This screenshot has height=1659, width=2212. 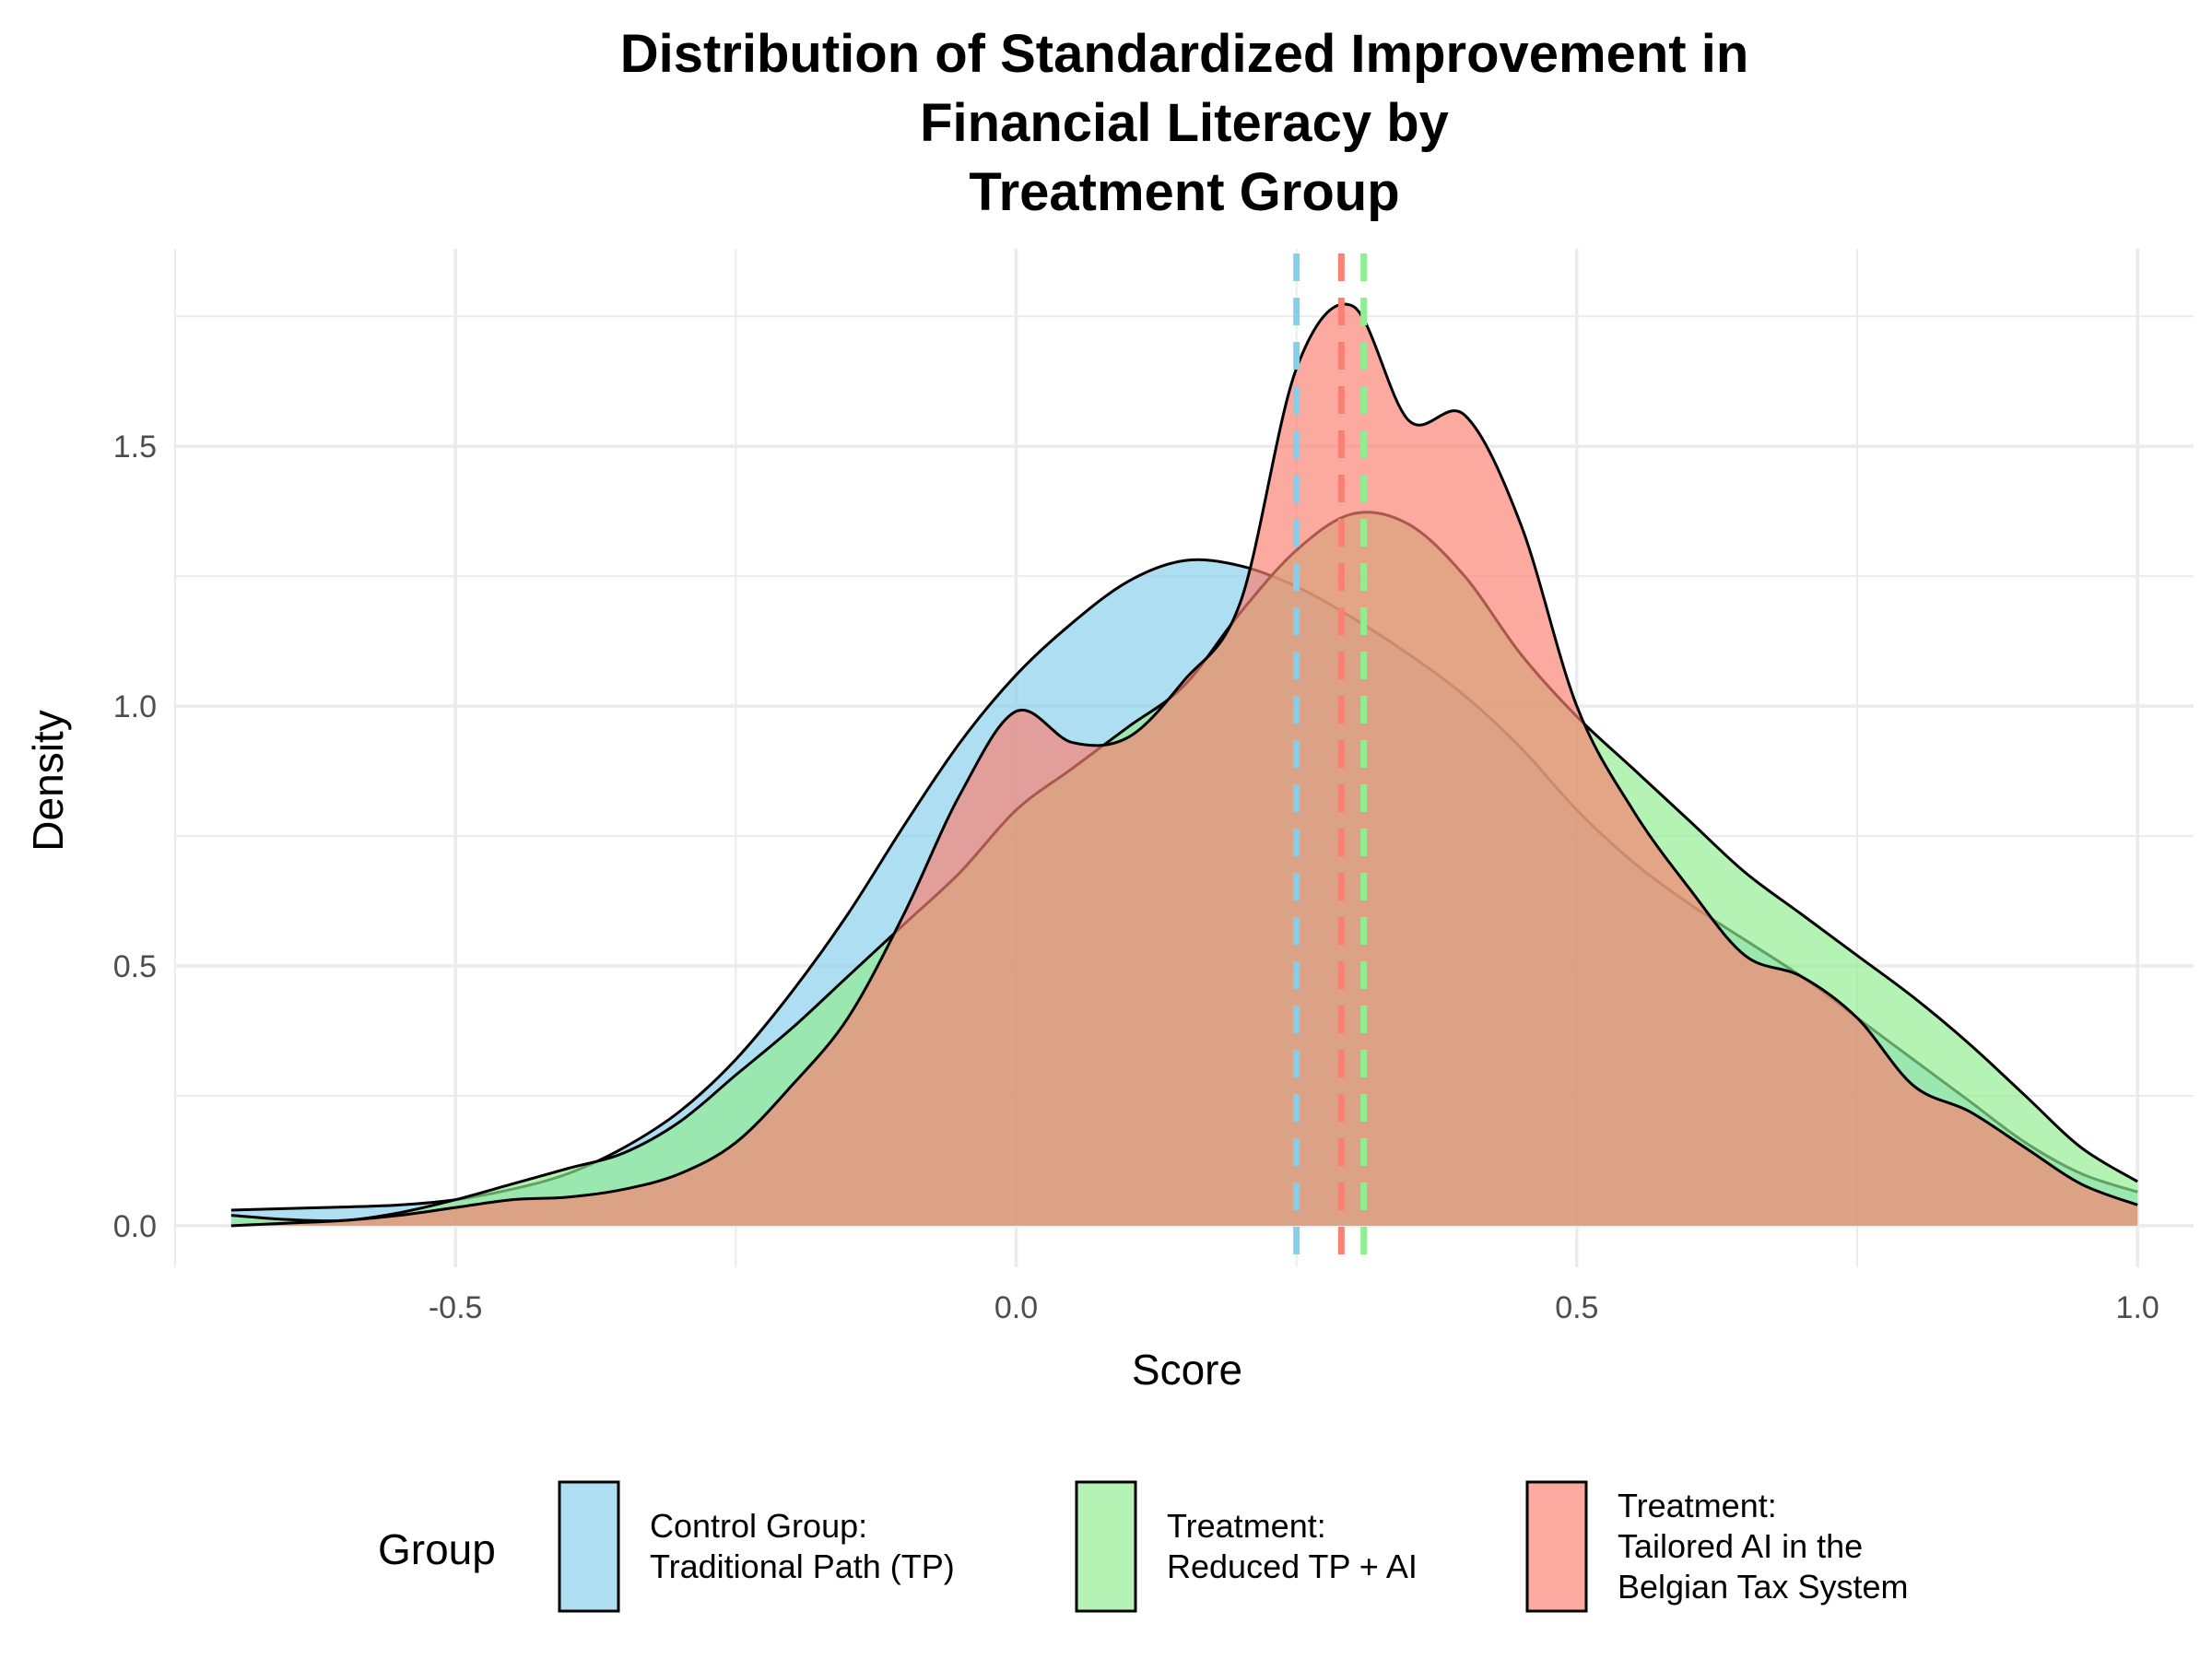 What do you see at coordinates (1292, 1546) in the screenshot?
I see `legend-label-series-2: Treatment: Reduced TP + AI` at bounding box center [1292, 1546].